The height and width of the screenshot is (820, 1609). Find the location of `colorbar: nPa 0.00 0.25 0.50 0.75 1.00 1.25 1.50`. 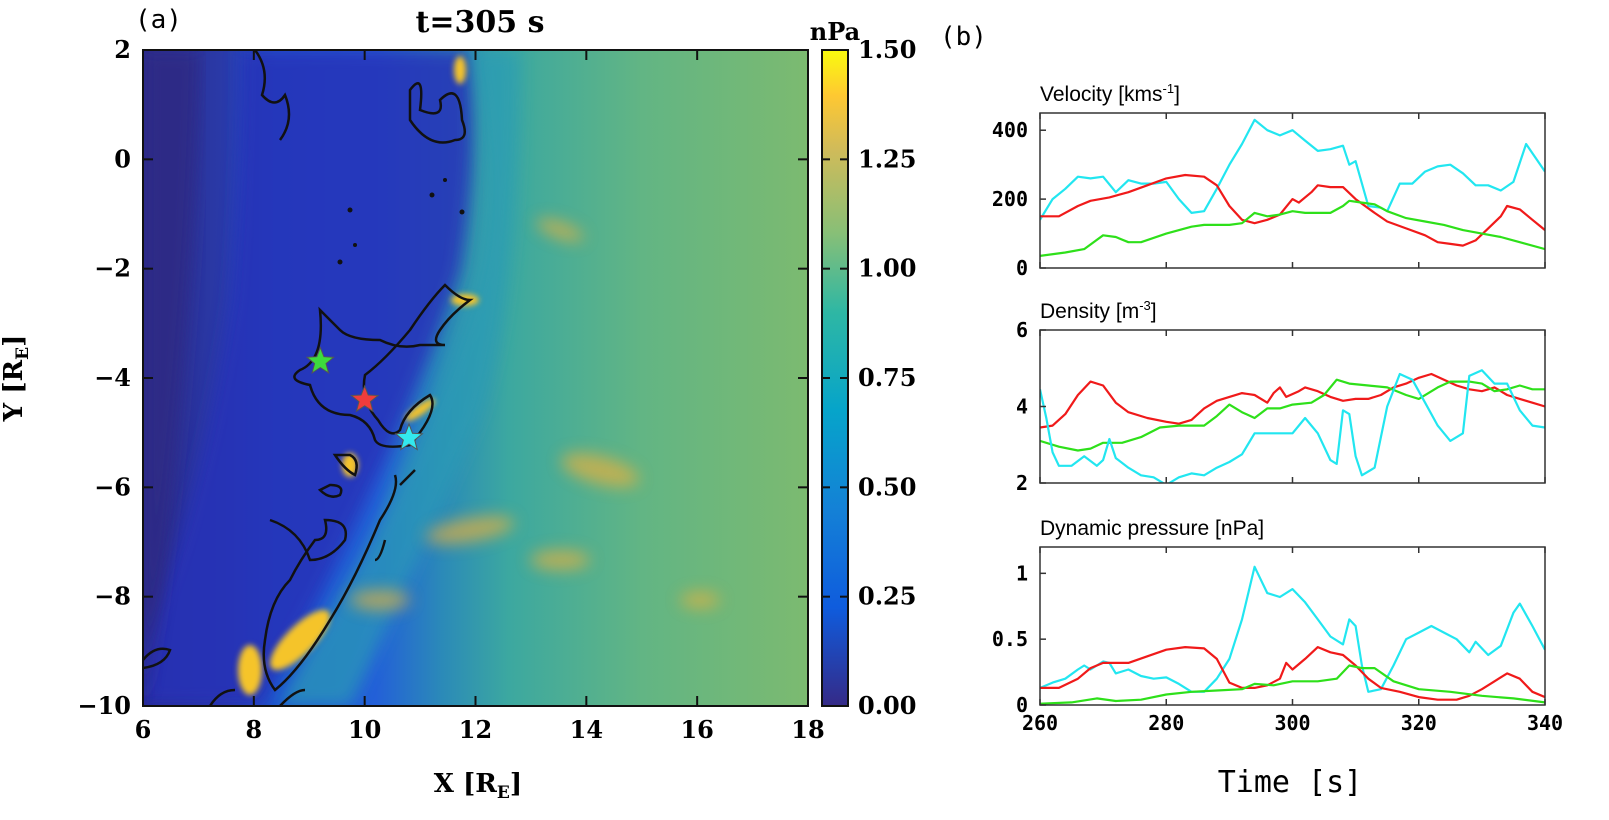

colorbar: nPa 0.00 0.25 0.50 0.75 1.00 1.25 1.50 is located at coordinates (863, 368).